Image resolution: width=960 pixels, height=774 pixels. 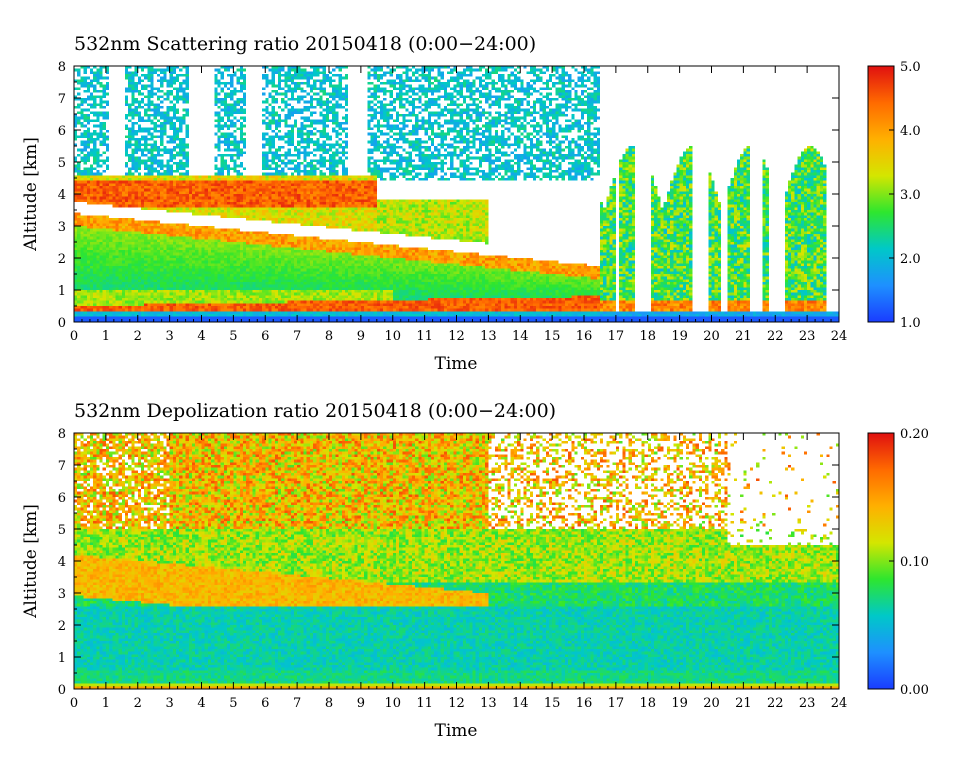 I want to click on scattering-ratio-xtick-label: 8, so click(x=329, y=336).